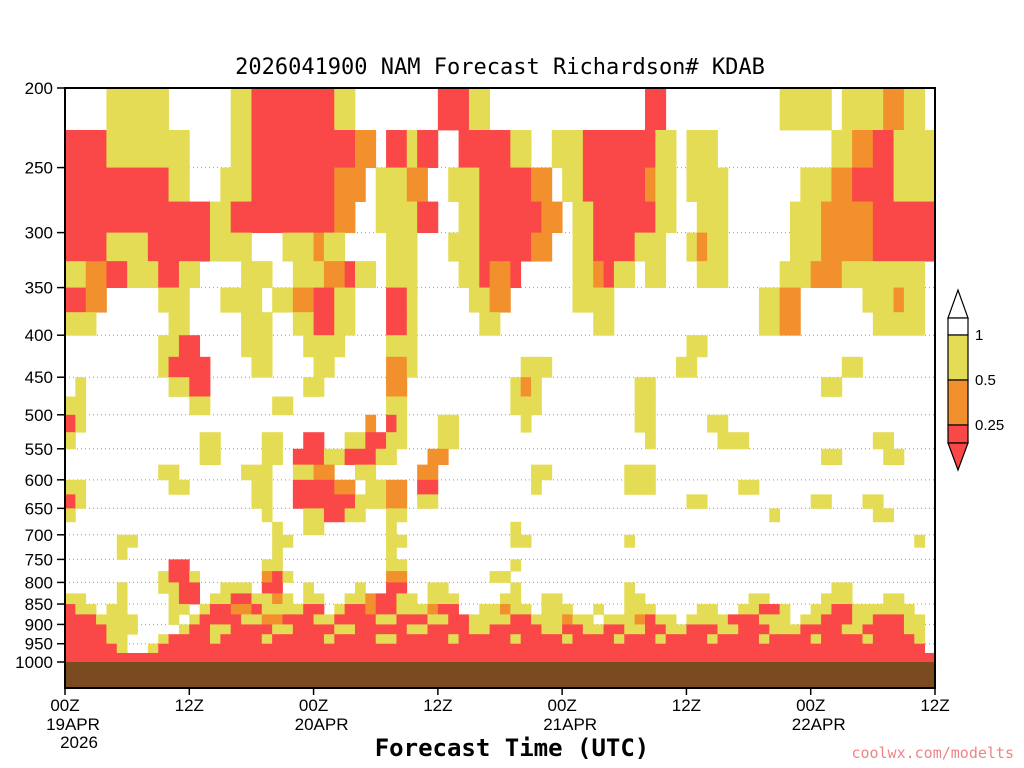 The image size is (1024, 768). What do you see at coordinates (39, 233) in the screenshot?
I see `y-tick-label: 300` at bounding box center [39, 233].